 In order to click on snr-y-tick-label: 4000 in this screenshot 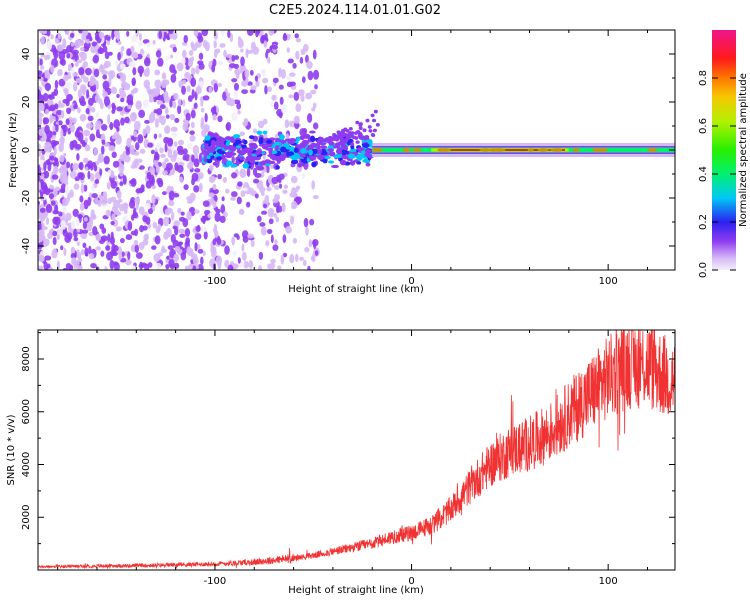, I will do `click(26, 464)`.